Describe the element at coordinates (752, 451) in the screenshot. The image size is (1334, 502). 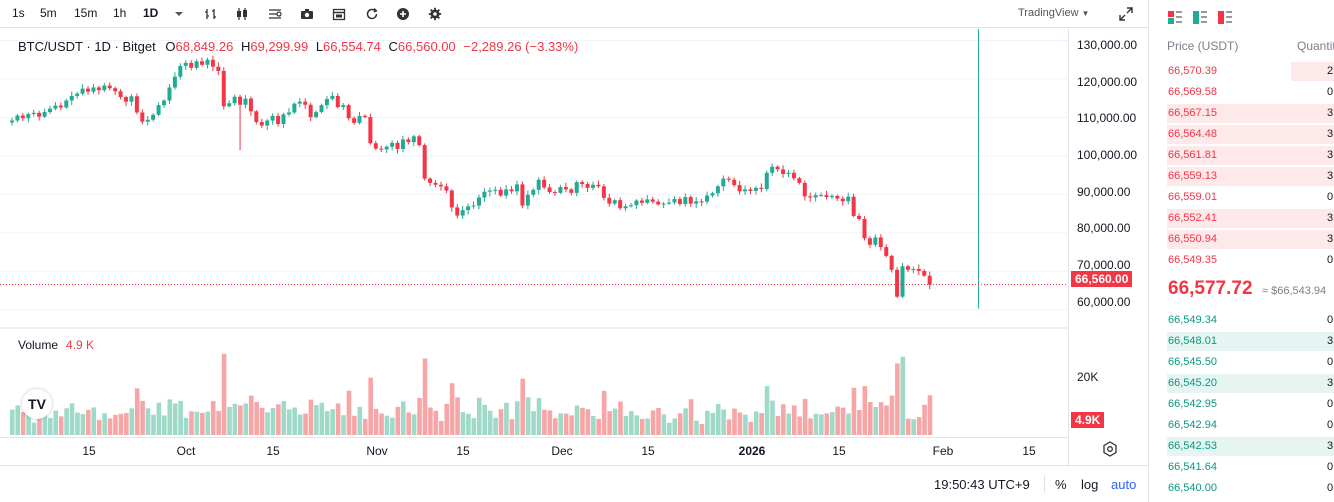
I see `time-tick: 2026` at that location.